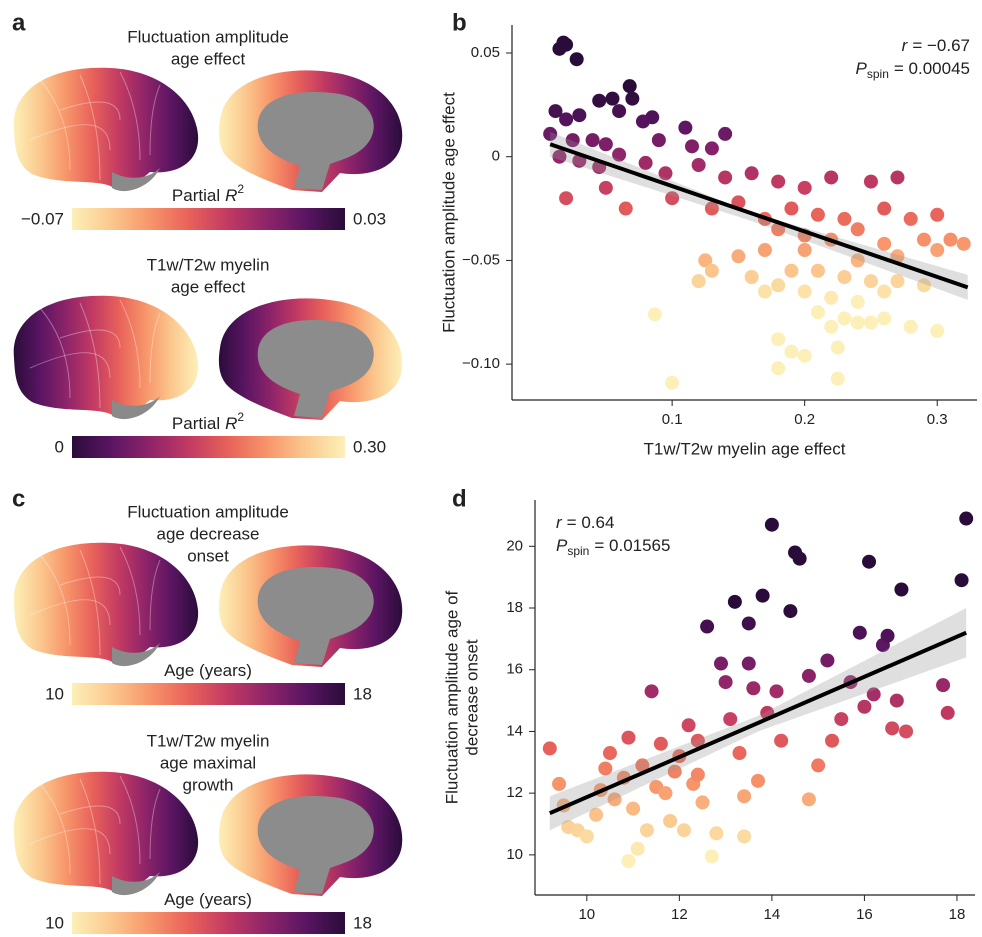 The width and height of the screenshot is (982, 937). What do you see at coordinates (459, 498) in the screenshot?
I see `panel-letter: d` at bounding box center [459, 498].